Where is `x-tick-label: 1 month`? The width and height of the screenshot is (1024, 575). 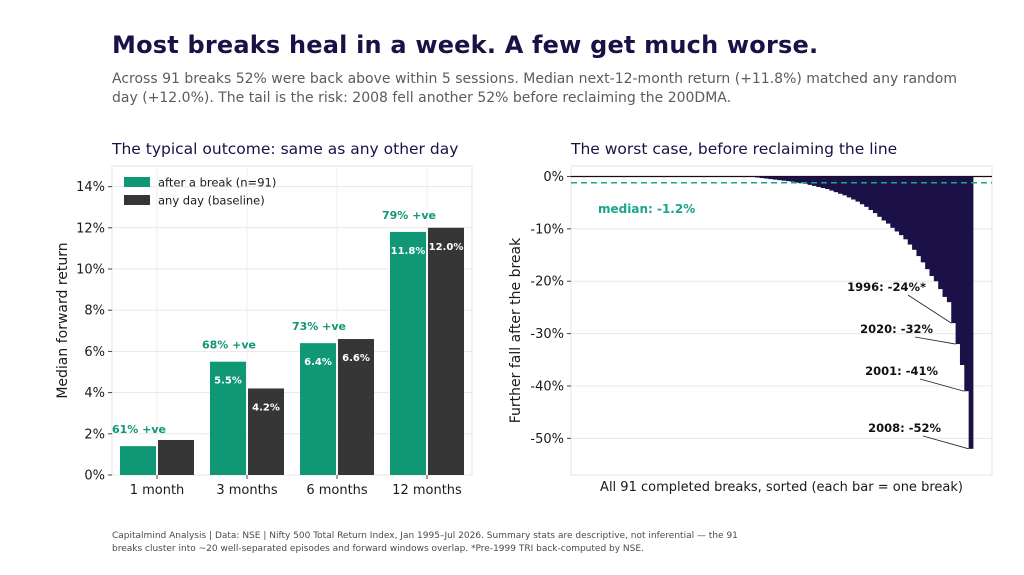
x-tick-label: 1 month is located at coordinates (157, 490).